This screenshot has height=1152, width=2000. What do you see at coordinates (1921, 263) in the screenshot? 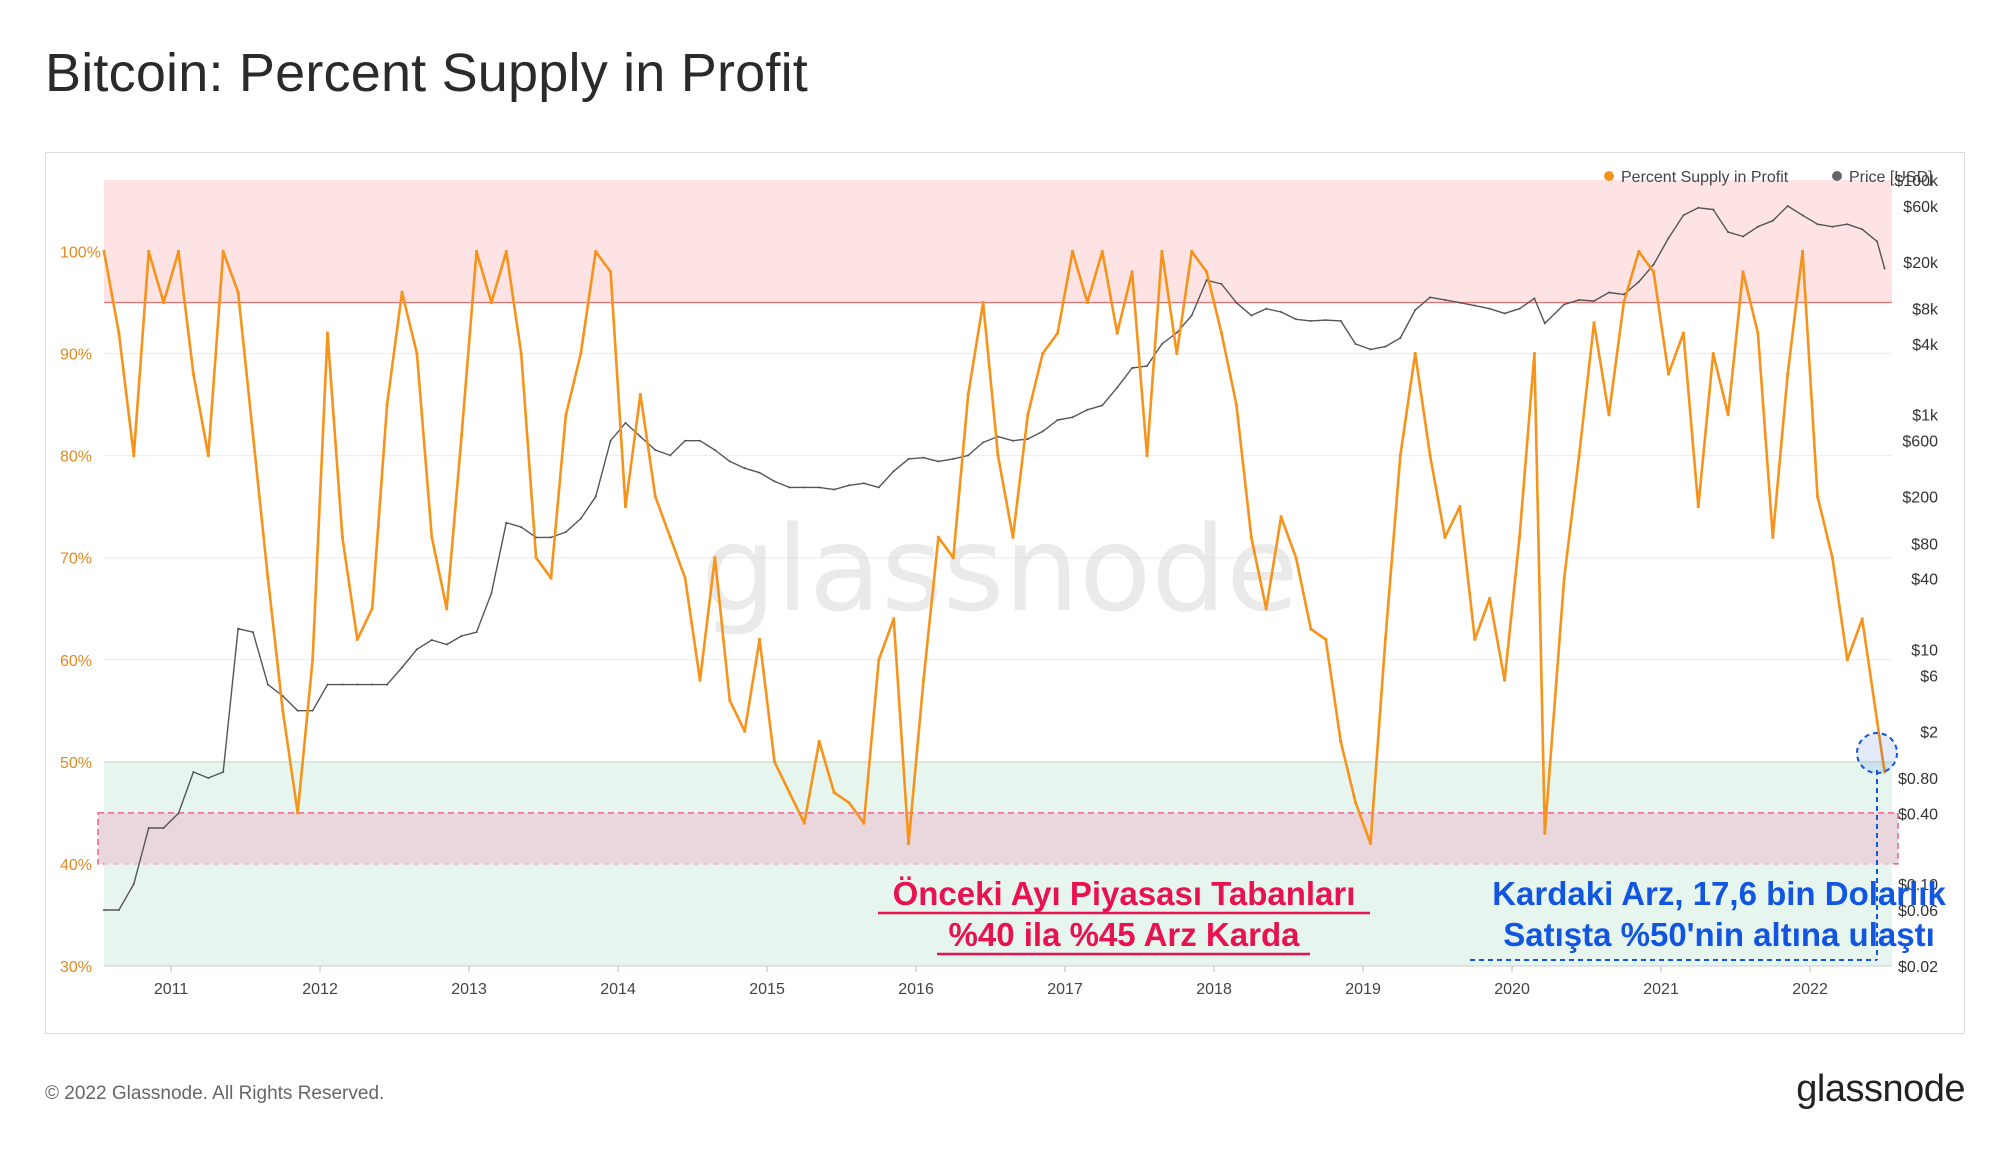
I see `y-right-tick: $20k` at bounding box center [1921, 263].